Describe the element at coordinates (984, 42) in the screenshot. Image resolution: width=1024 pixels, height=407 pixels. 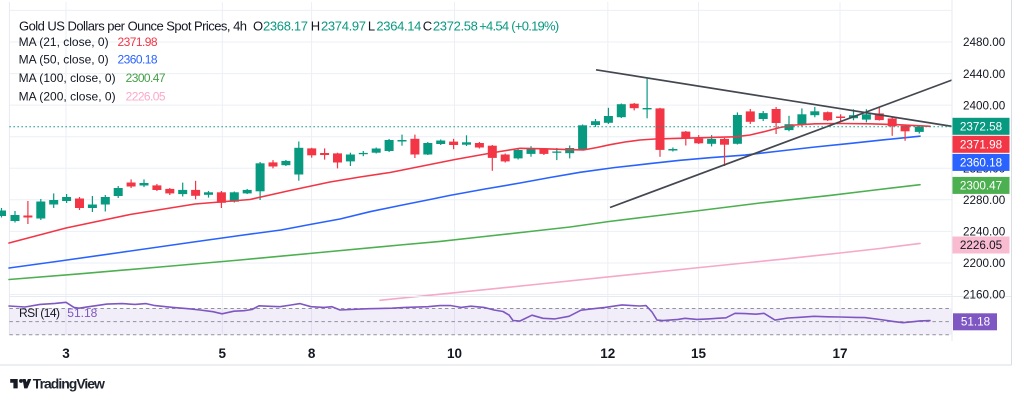
I see `svg-text: 2480.00` at that location.